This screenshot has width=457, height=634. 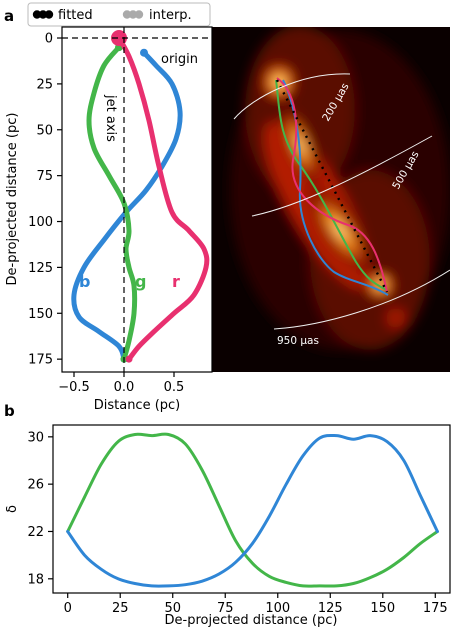 I want to click on panel-b-xtick-label: 25, so click(x=120, y=608).